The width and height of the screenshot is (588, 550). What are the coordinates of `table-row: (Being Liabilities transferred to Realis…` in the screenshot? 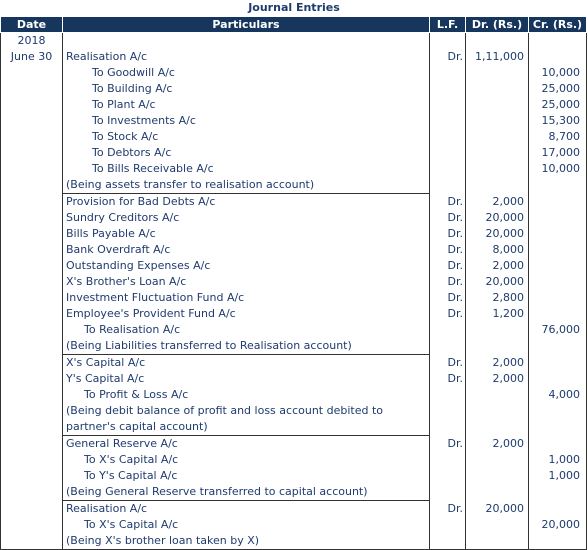 It's located at (293, 346).